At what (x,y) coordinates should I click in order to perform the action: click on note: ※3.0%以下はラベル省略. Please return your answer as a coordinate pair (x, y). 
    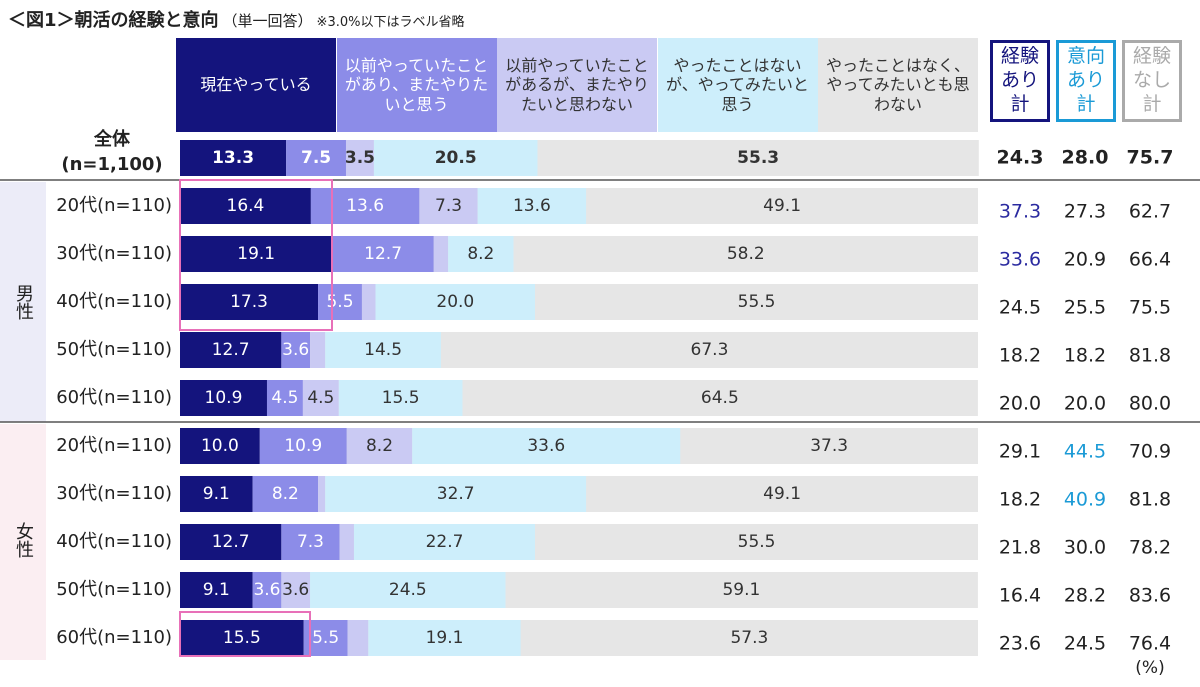
    Looking at the image, I should click on (390, 22).